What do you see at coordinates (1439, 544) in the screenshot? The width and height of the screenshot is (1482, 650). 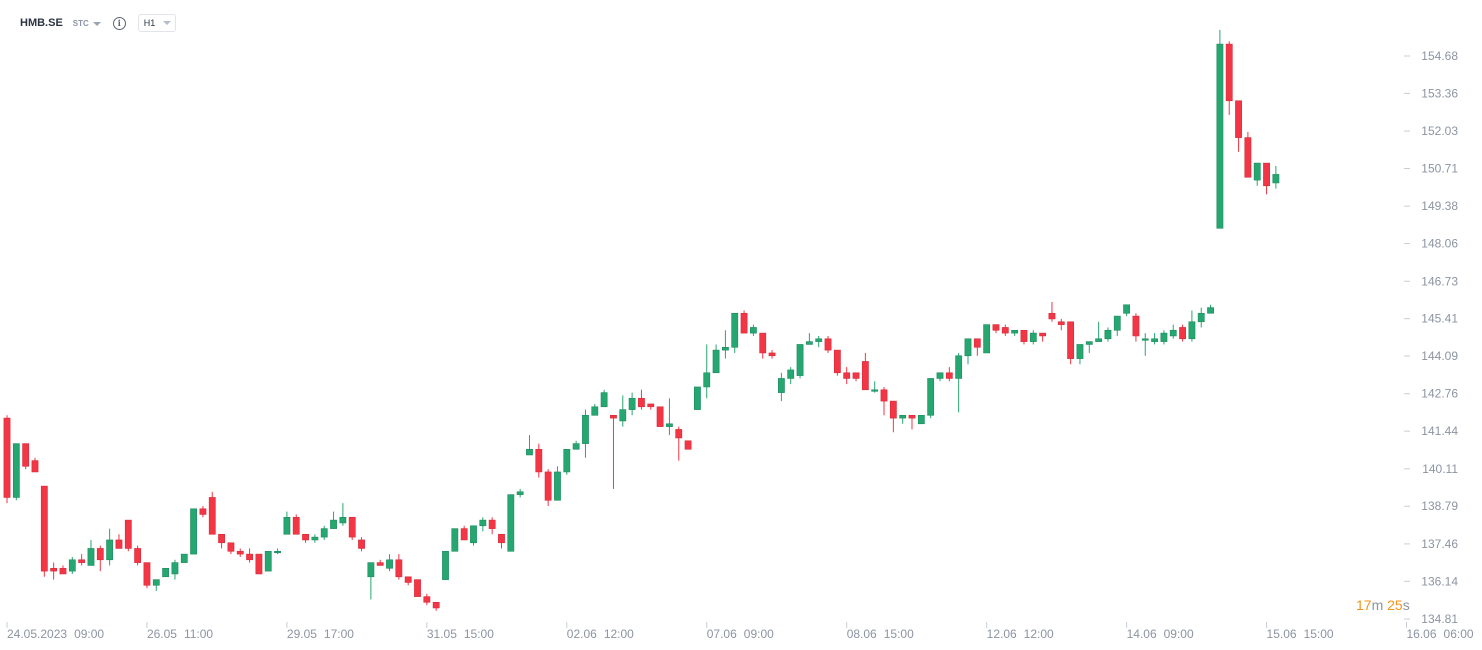 I see `y-axis-tick-label: 137.46` at bounding box center [1439, 544].